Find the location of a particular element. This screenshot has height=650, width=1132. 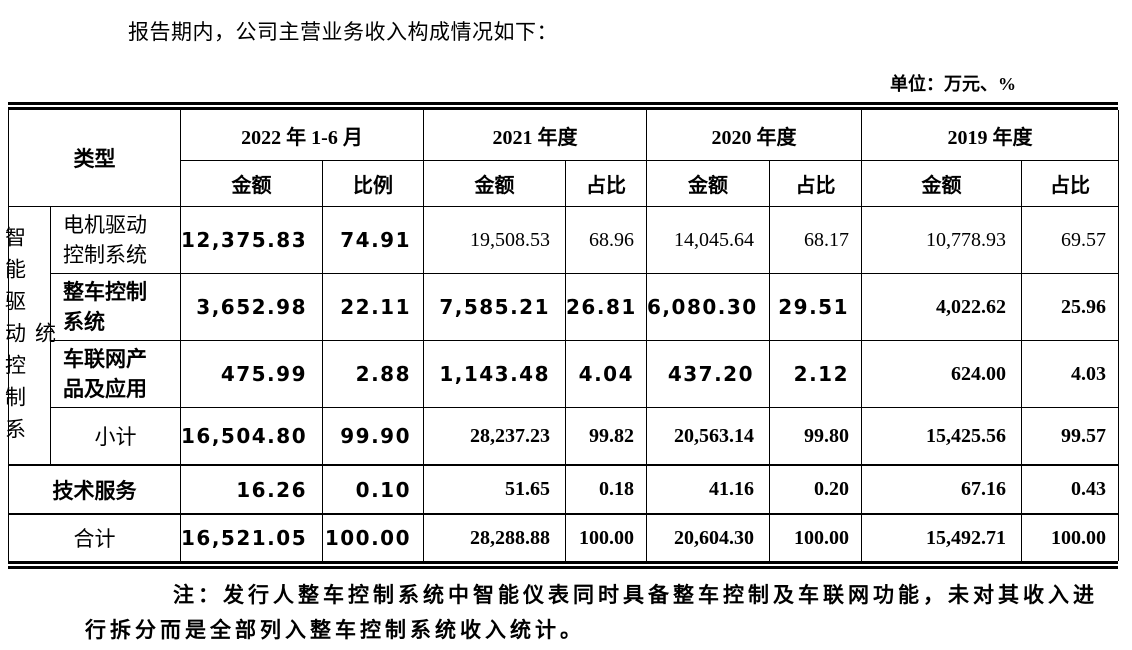

header-amount-2021: 金额 is located at coordinates (495, 183).